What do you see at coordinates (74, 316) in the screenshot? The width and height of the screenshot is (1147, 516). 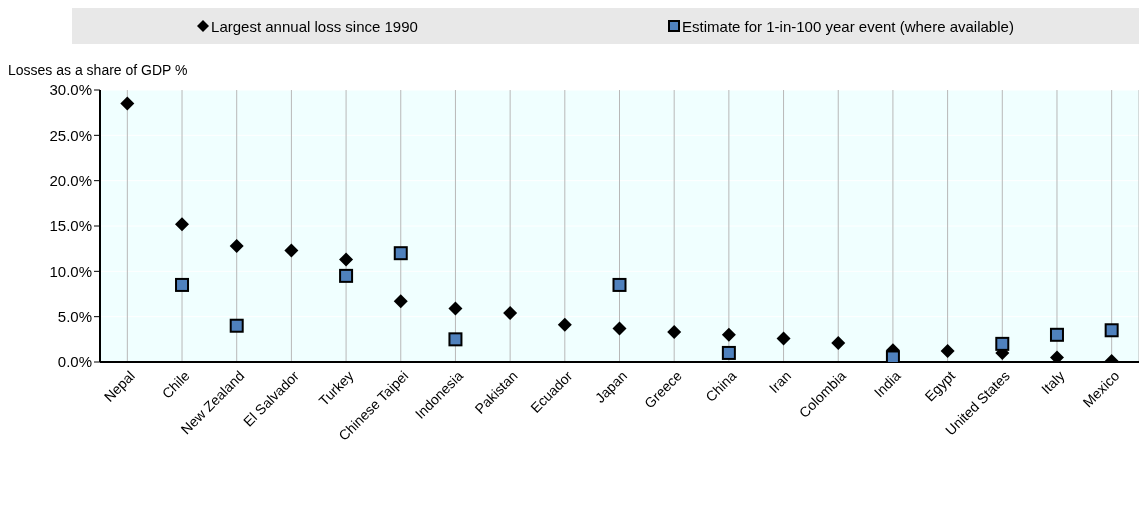 I see `y-tick-label: 5.0%` at bounding box center [74, 316].